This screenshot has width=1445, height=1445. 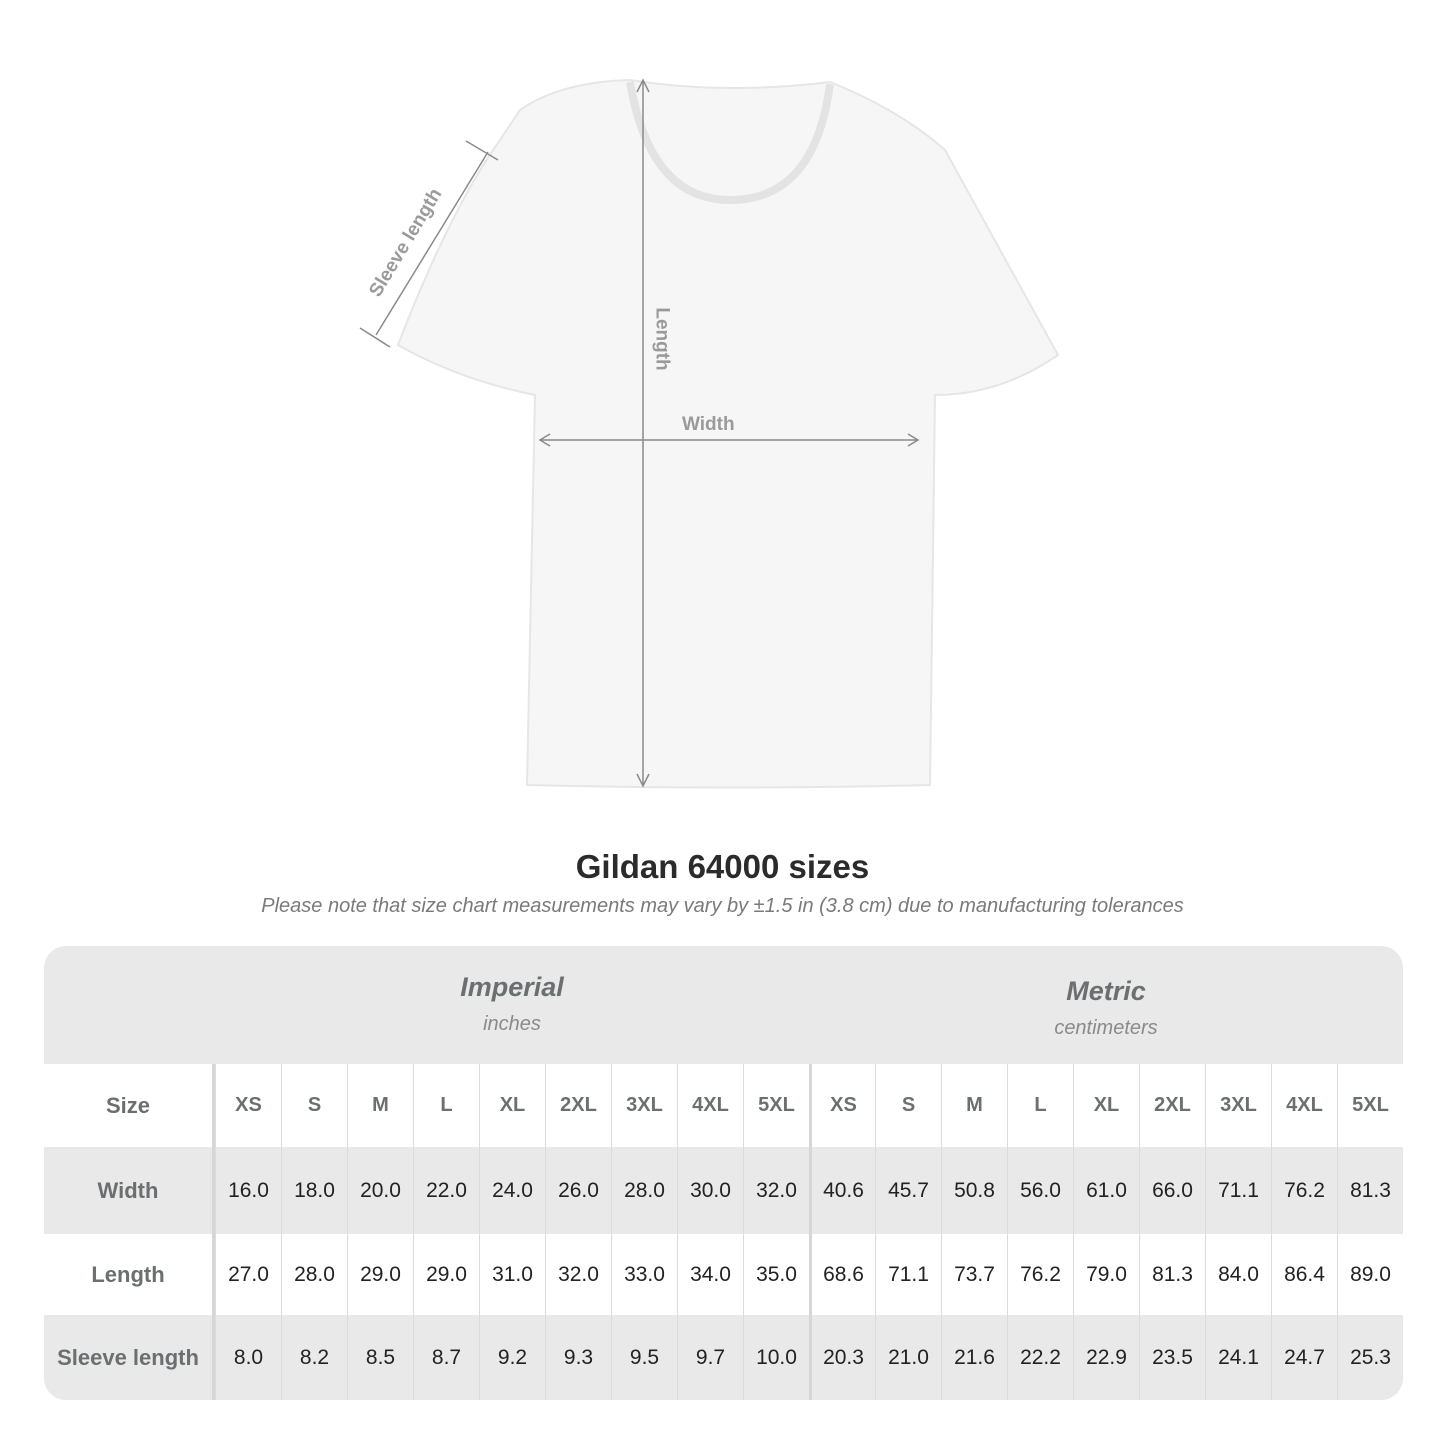 I want to click on table-cell: 21.6, so click(x=974, y=1357).